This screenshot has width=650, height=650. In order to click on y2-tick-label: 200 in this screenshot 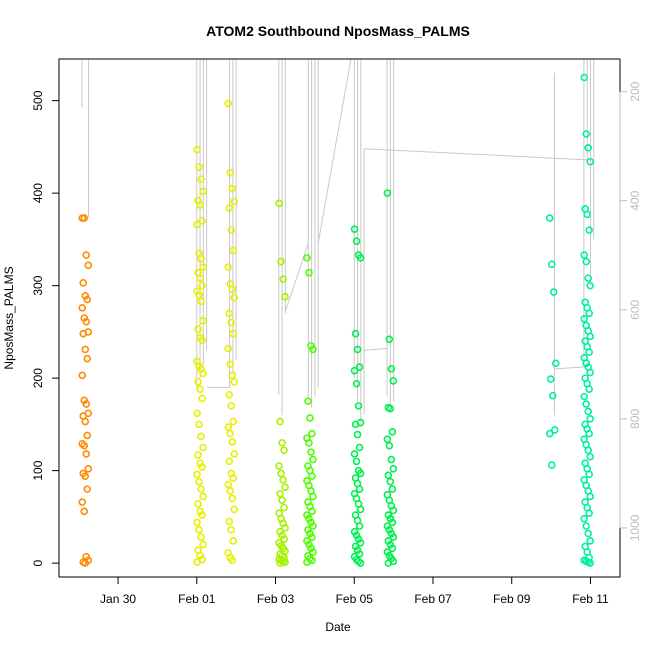, I will do `click(635, 91)`.